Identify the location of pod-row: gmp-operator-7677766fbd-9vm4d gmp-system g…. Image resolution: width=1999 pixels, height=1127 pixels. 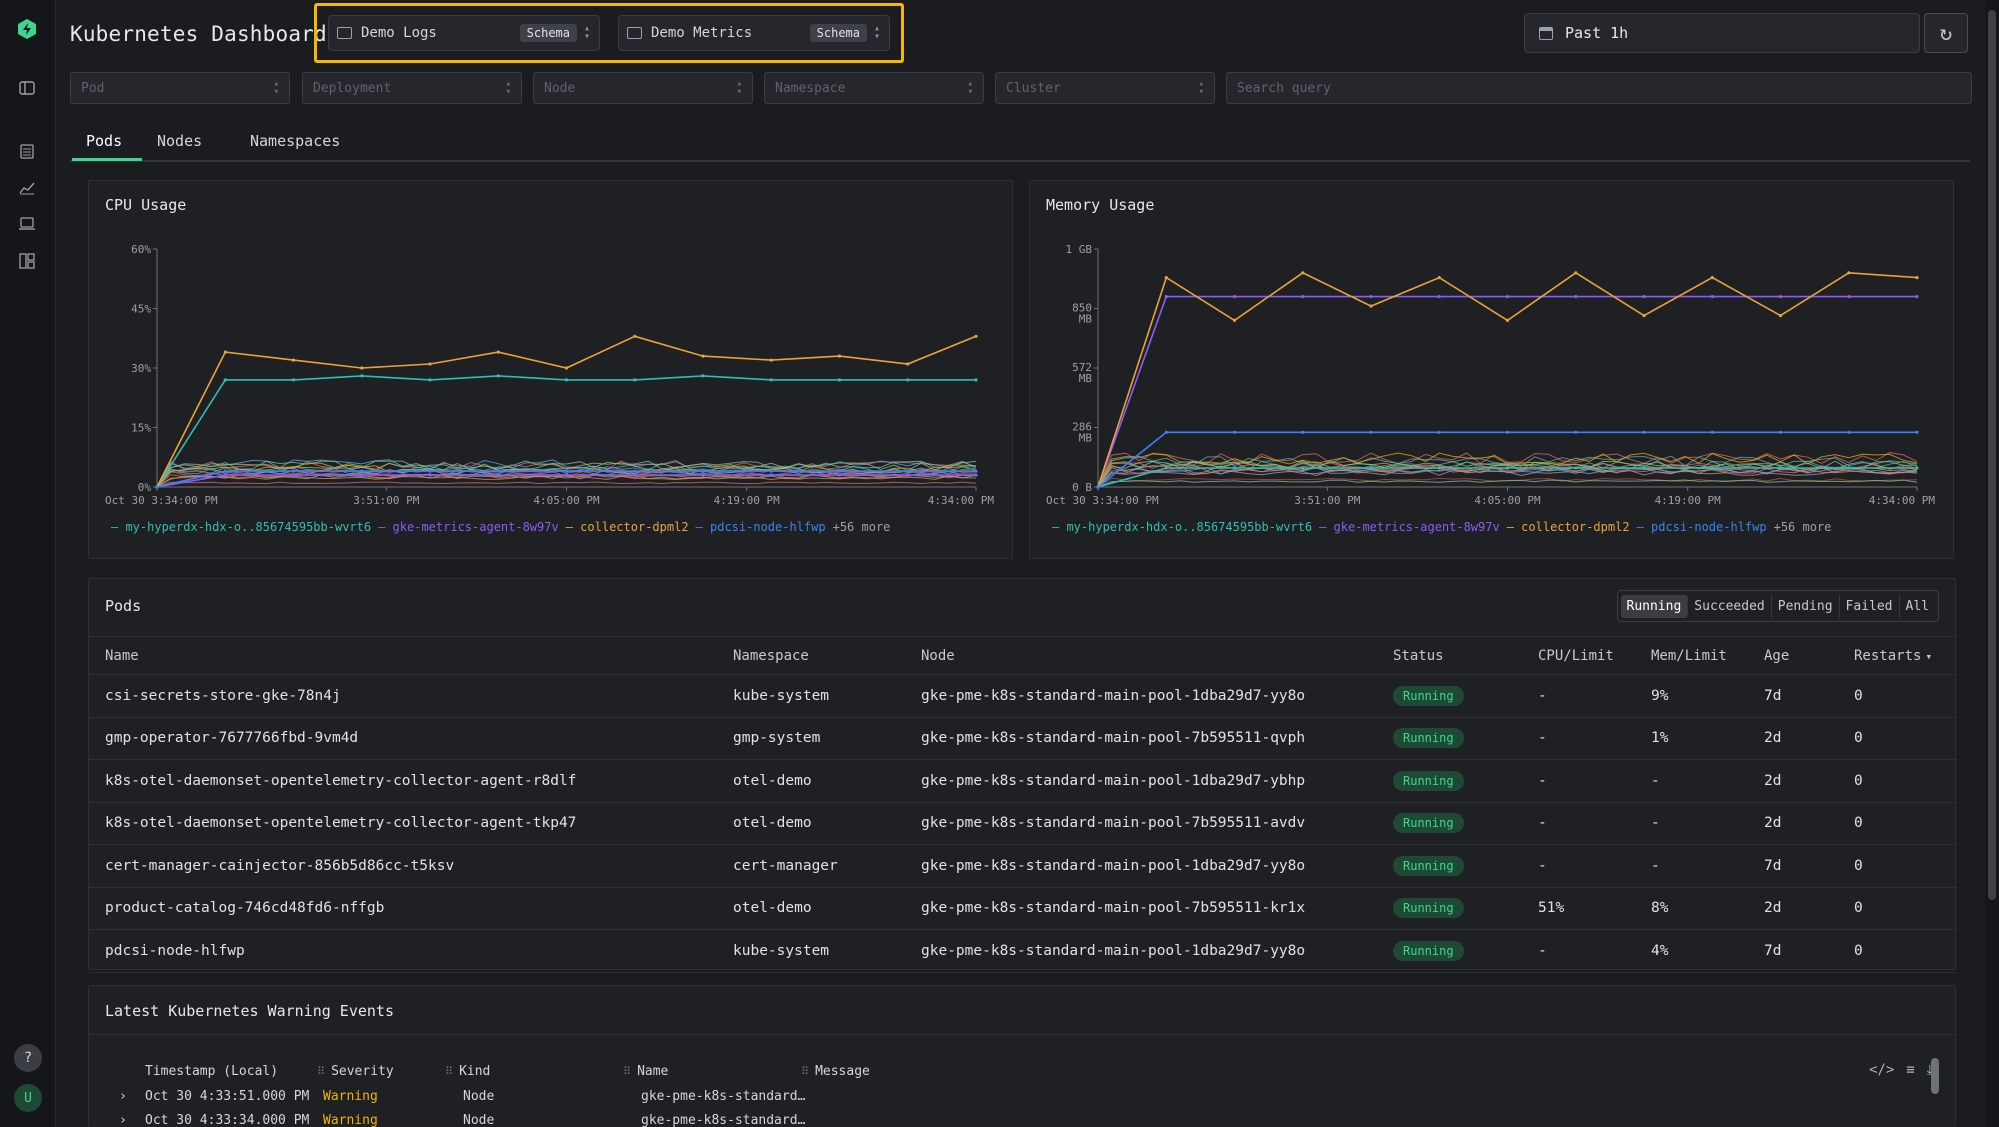
(1023, 738).